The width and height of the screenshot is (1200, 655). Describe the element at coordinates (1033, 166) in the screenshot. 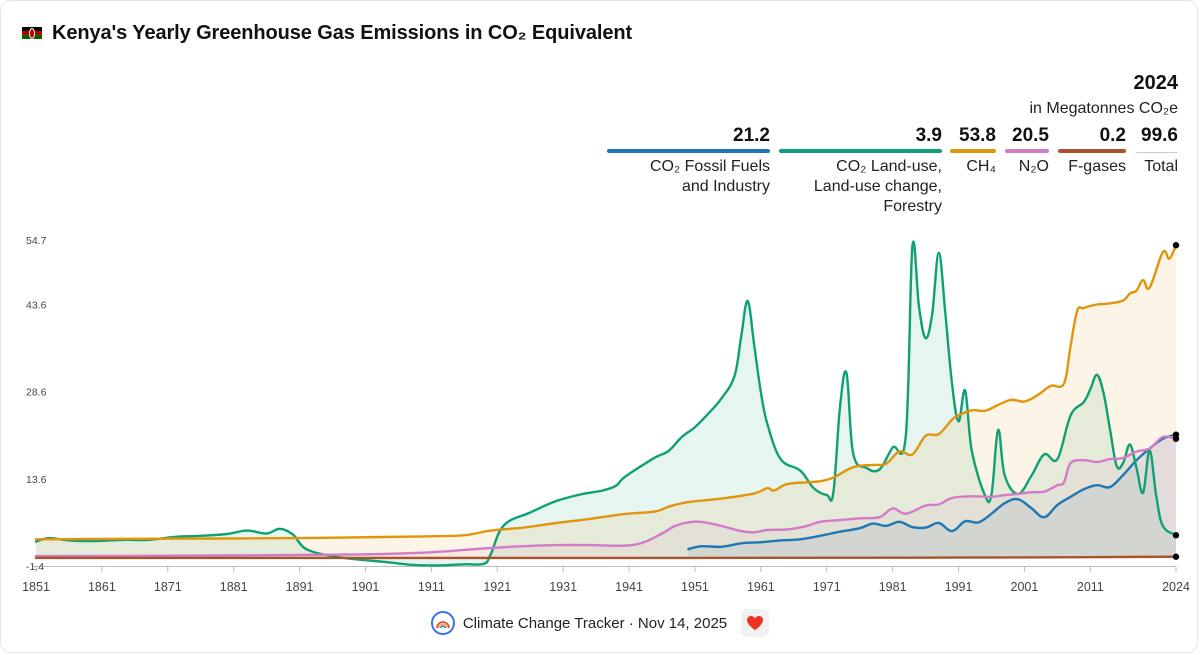

I see `legend-n2o-label-line: N₂O` at that location.